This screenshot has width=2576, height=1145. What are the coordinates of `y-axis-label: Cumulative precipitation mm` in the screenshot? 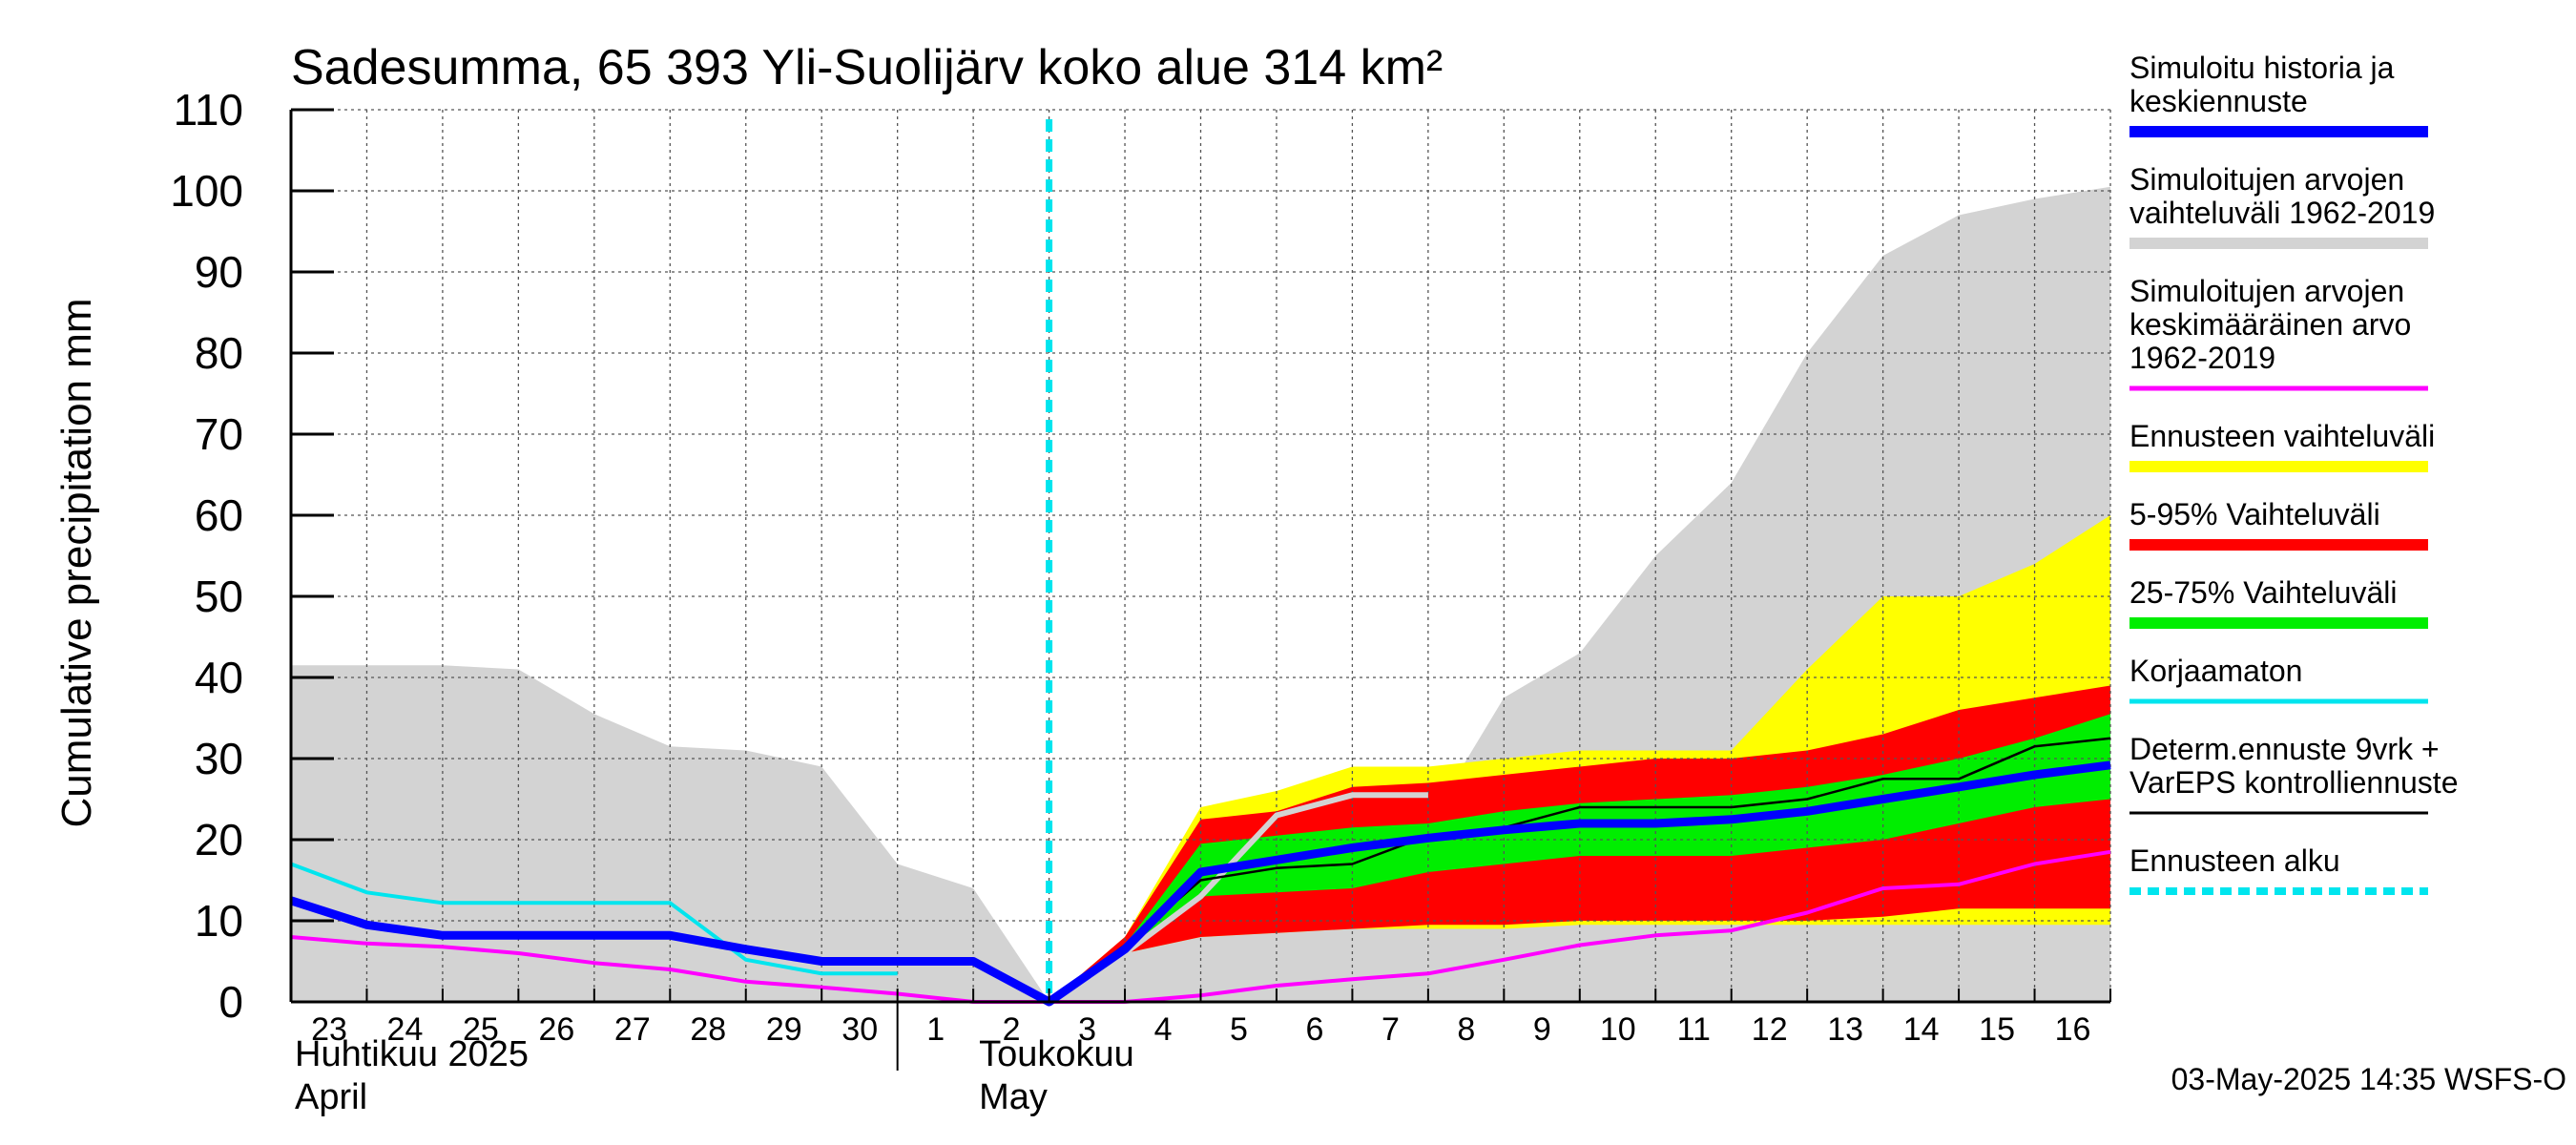 It's located at (76, 562).